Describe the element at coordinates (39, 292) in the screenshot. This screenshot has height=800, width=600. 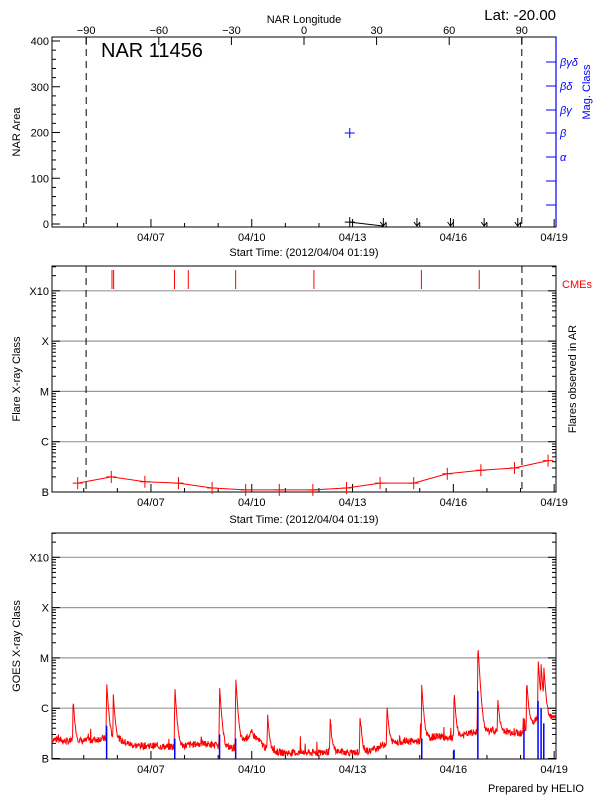
I see `panel2-ytick-label: X10` at that location.